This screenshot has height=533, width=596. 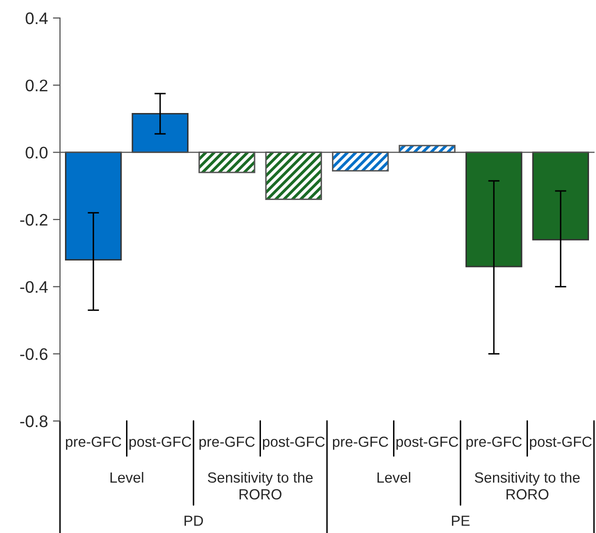 I want to click on text: PE, so click(x=461, y=521).